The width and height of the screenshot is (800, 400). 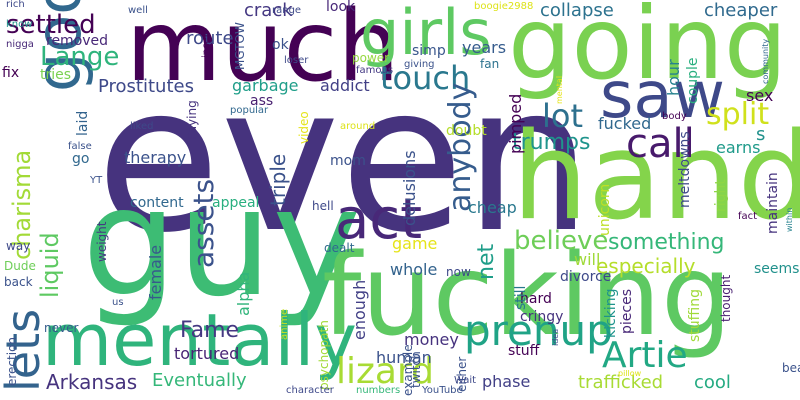 What do you see at coordinates (18, 246) in the screenshot?
I see `word: way` at bounding box center [18, 246].